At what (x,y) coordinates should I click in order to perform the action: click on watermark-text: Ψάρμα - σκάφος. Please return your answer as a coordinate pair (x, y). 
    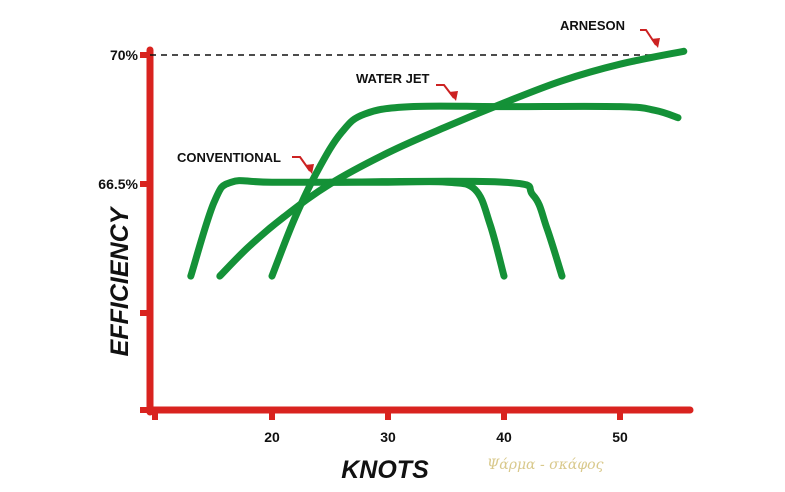
    Looking at the image, I should click on (545, 465).